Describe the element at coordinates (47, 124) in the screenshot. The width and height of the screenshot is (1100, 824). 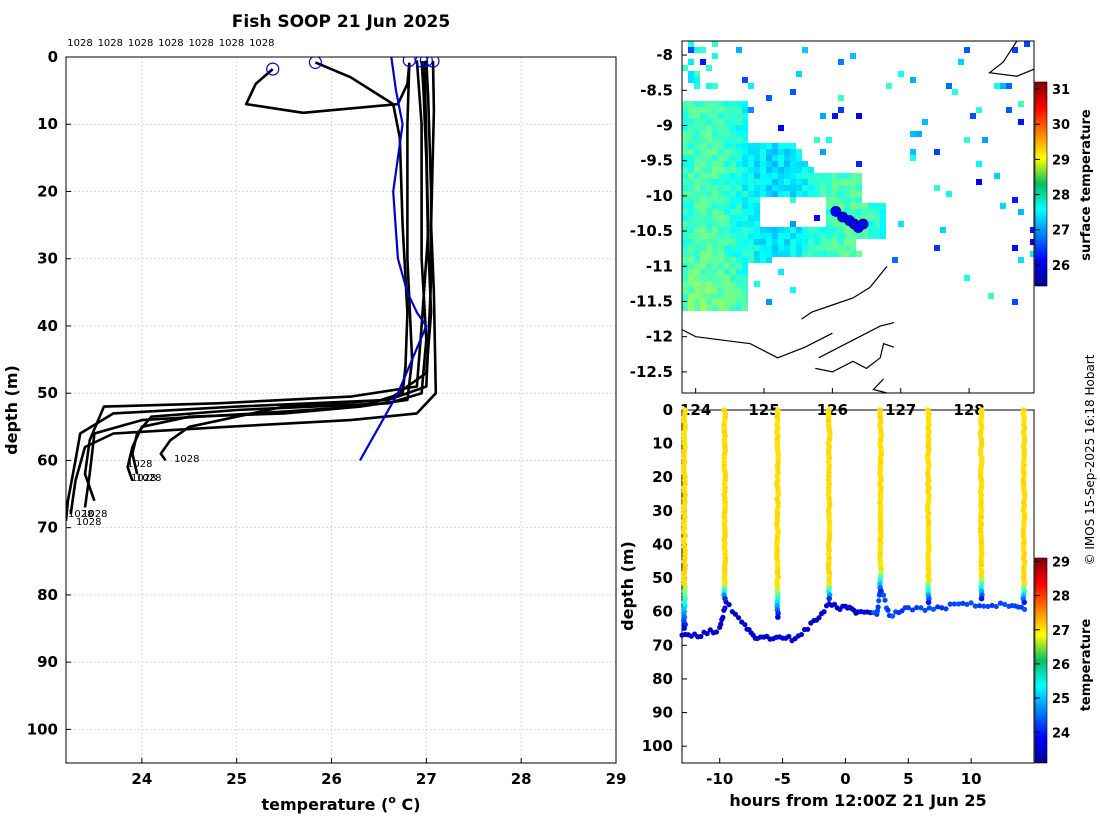
I see `y-tick-label: 10` at that location.